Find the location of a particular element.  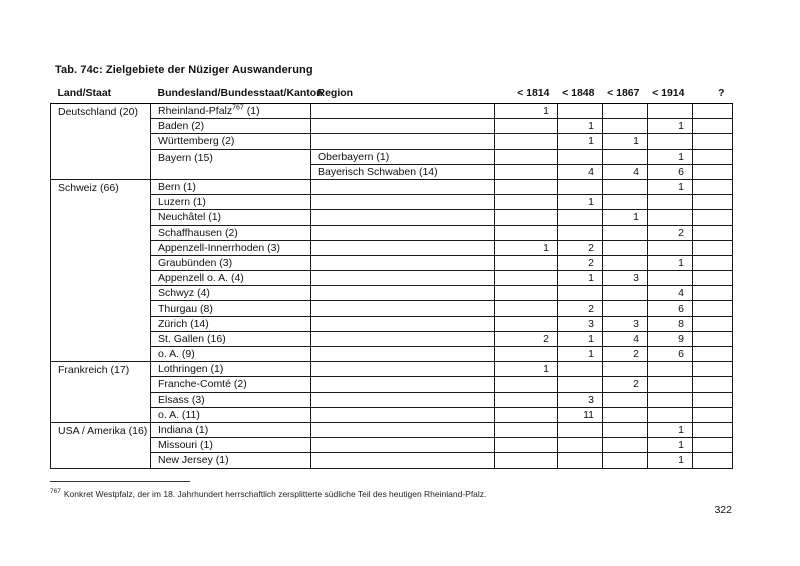

table-row: Zürich (14) 3 3 8 is located at coordinates (392, 323).